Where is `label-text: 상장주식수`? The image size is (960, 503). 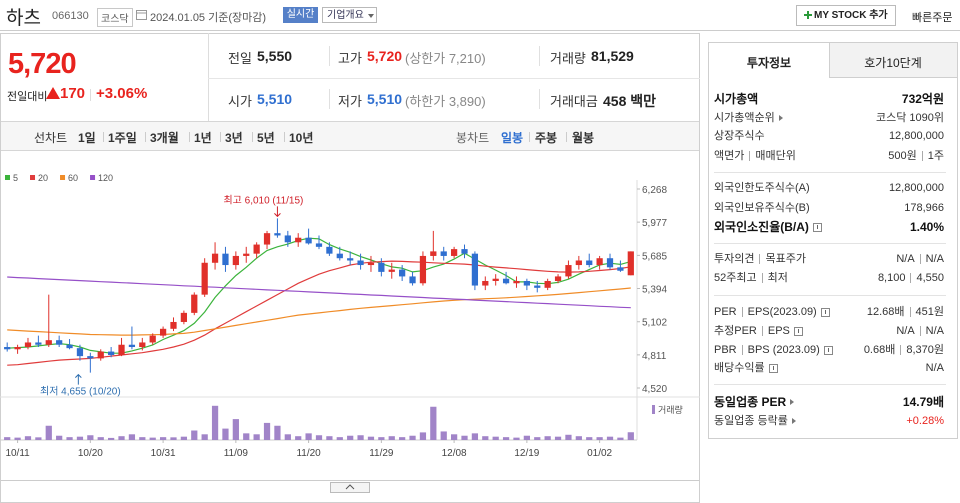 label-text: 상장주식수 is located at coordinates (739, 136).